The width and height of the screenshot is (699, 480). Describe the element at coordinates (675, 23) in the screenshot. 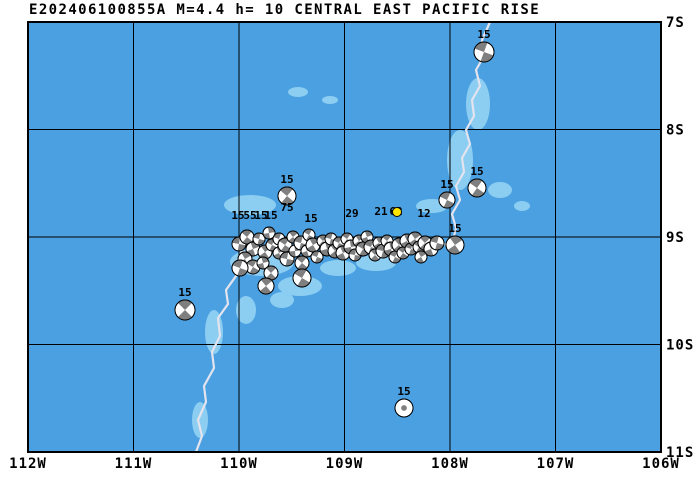

I see `y-tick-label: 7S` at that location.